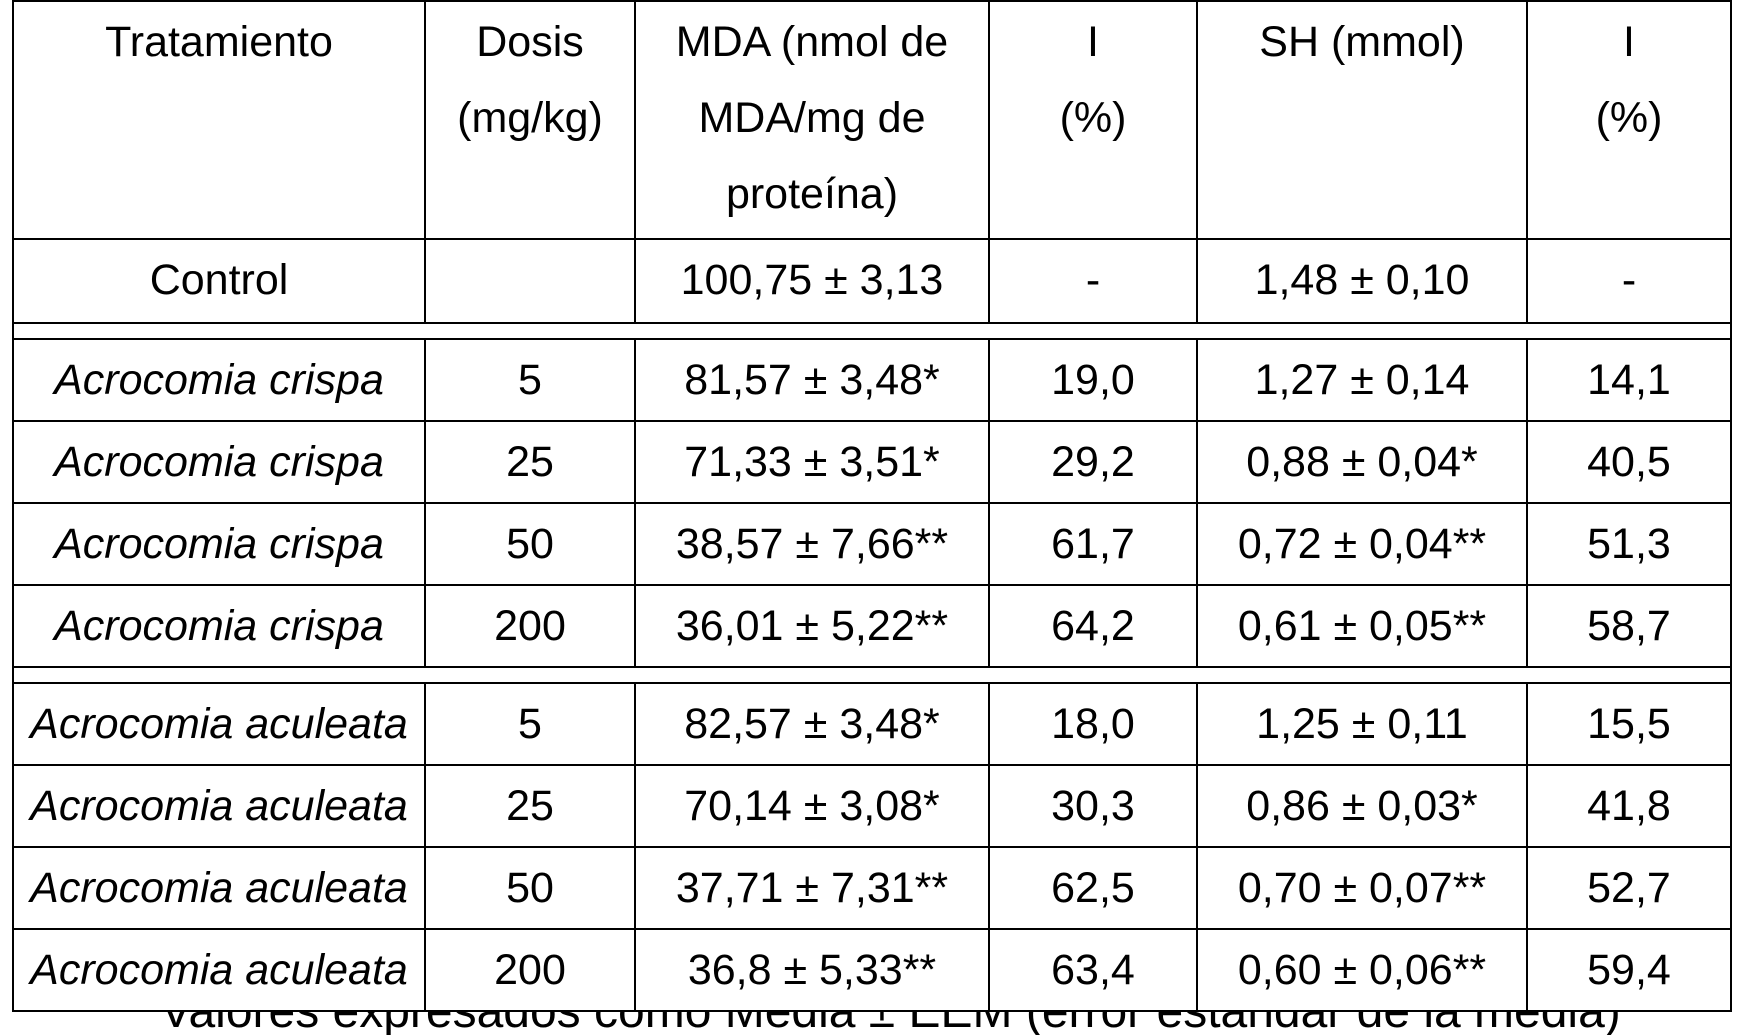 The height and width of the screenshot is (1035, 1744). What do you see at coordinates (1362, 120) in the screenshot?
I see `header-sh: SH (mmol)` at bounding box center [1362, 120].